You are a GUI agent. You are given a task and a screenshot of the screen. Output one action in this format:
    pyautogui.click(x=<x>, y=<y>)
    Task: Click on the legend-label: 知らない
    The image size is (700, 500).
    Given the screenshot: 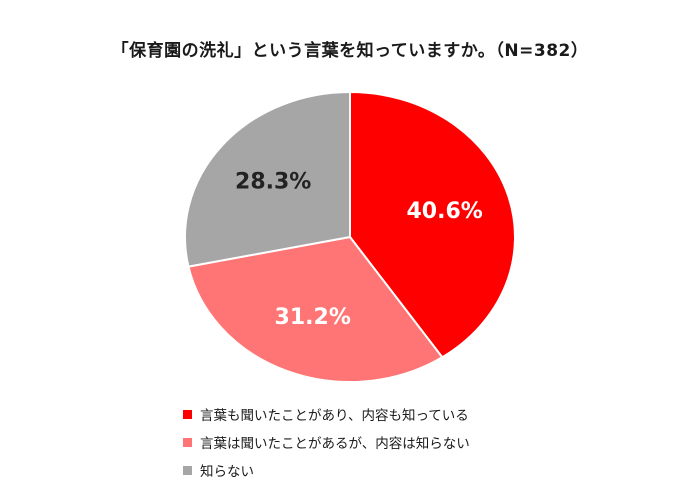 What is the action you would take?
    pyautogui.click(x=227, y=472)
    